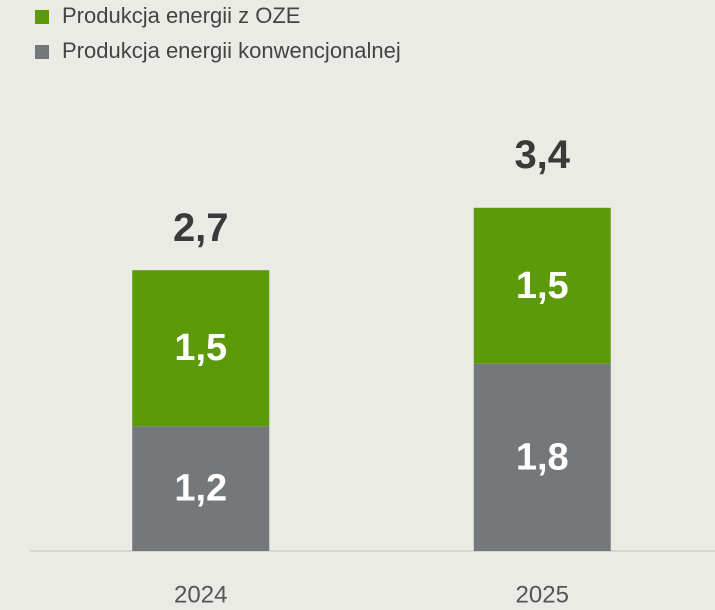 This screenshot has width=715, height=610. What do you see at coordinates (200, 594) in the screenshot?
I see `x-tick-label: 2024` at bounding box center [200, 594].